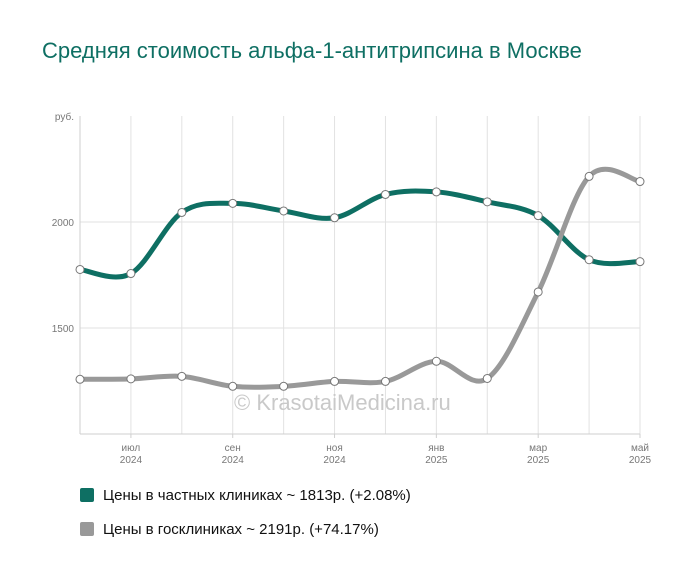 The height and width of the screenshot is (578, 700). Describe the element at coordinates (131, 448) in the screenshot. I see `x-tick-label-month: июл` at that location.